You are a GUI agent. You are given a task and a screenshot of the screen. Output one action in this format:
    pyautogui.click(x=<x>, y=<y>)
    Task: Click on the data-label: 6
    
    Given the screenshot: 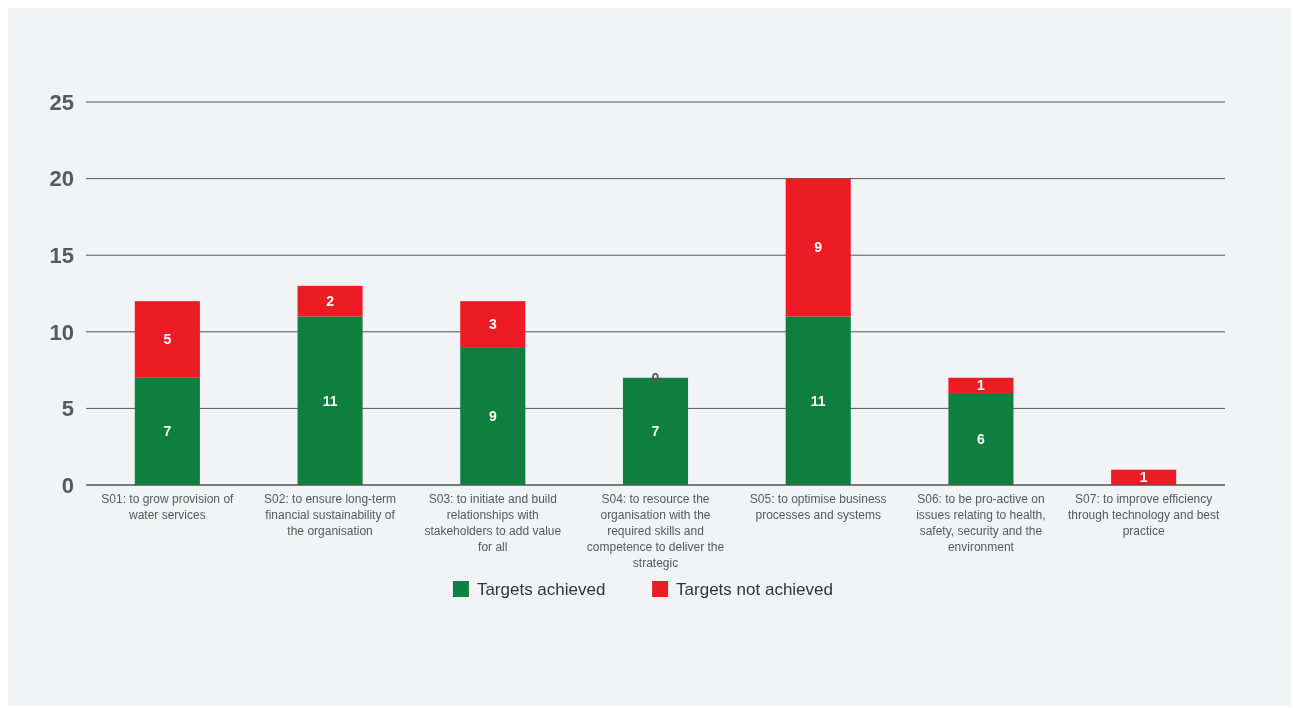 What is the action you would take?
    pyautogui.click(x=981, y=438)
    